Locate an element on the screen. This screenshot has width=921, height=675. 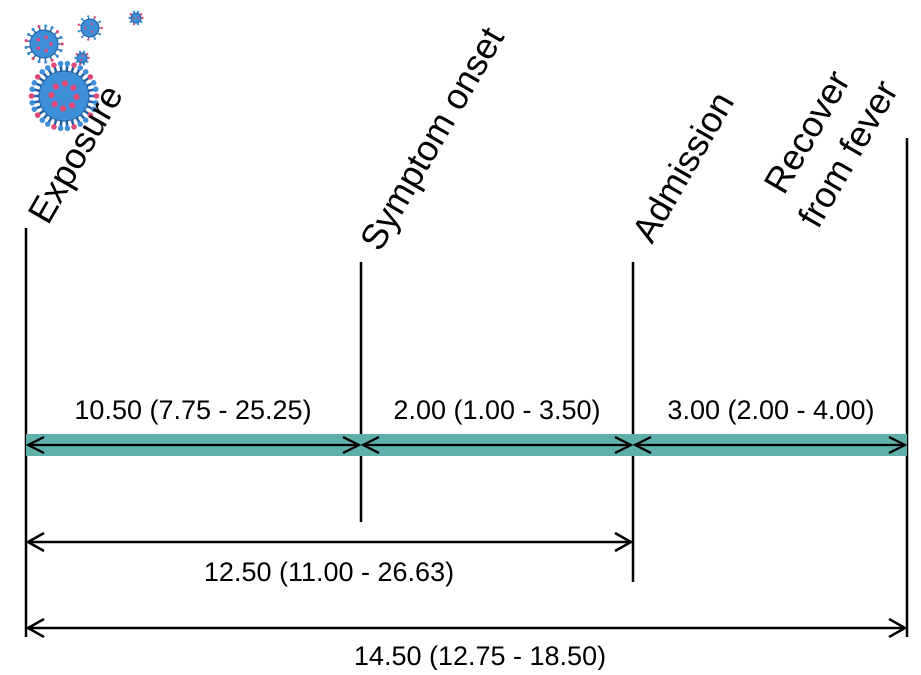
interval-exposure-to-onset: 10.50 (7.75 - 25.25) is located at coordinates (192, 410).